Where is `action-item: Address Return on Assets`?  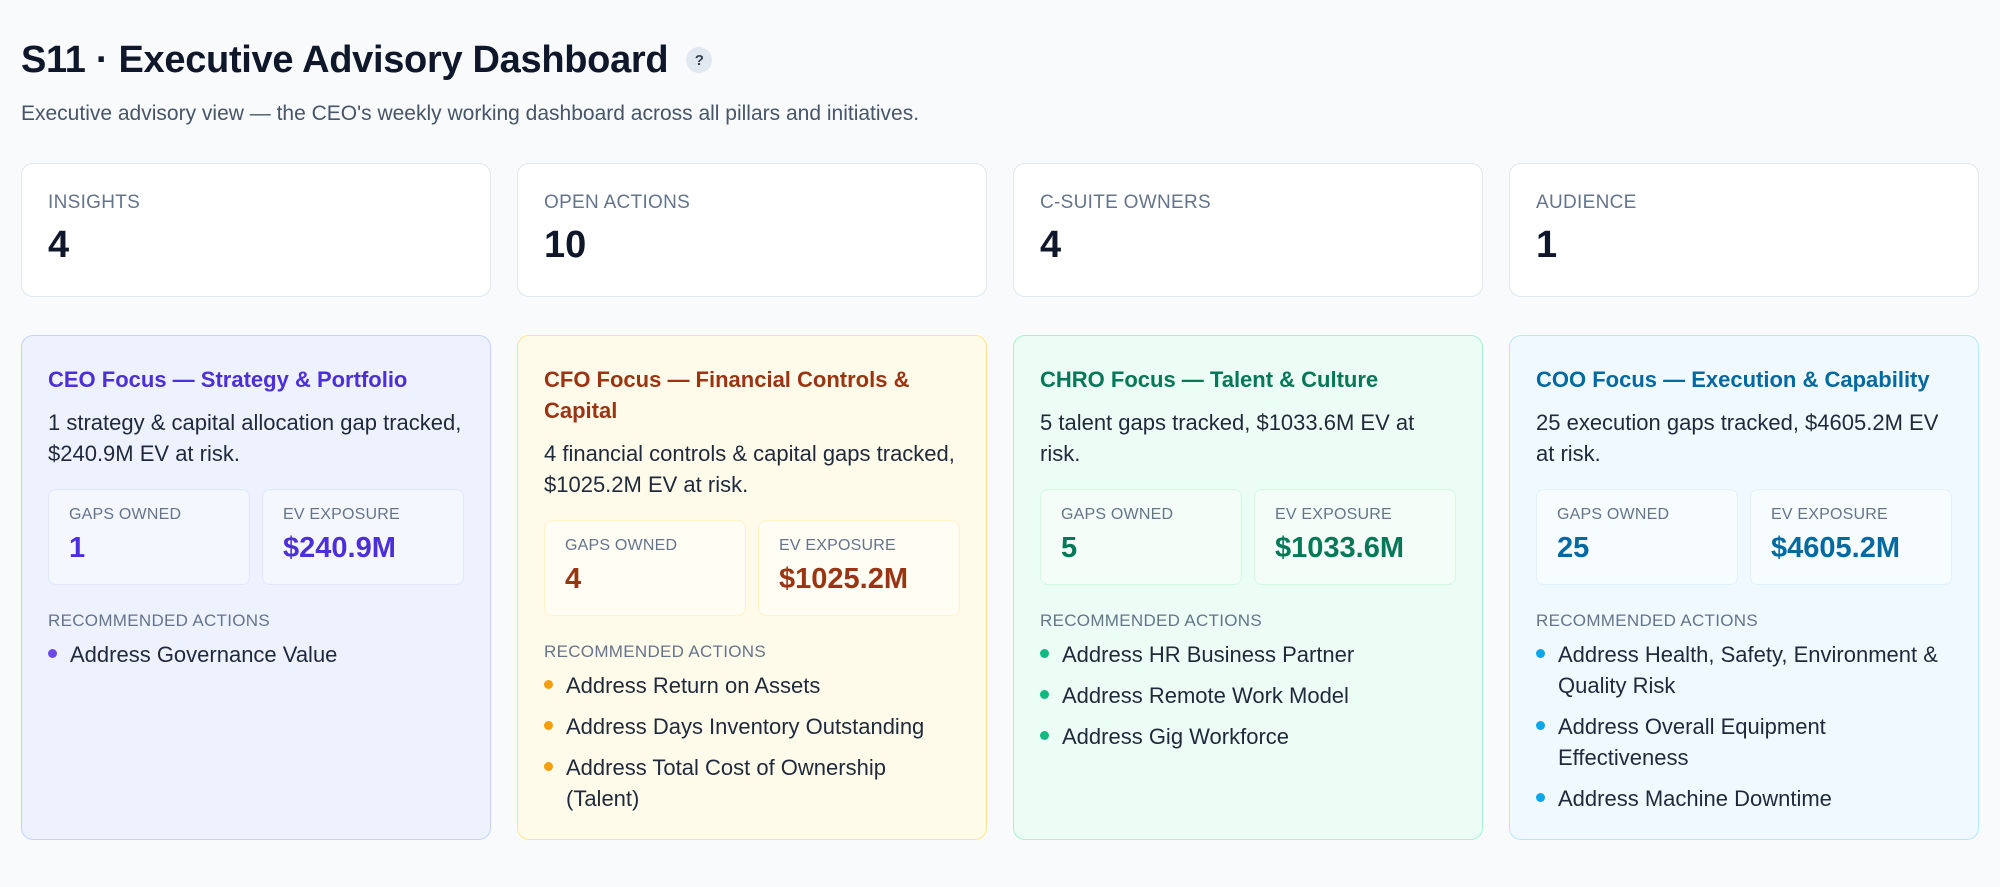
action-item: Address Return on Assets is located at coordinates (752, 685).